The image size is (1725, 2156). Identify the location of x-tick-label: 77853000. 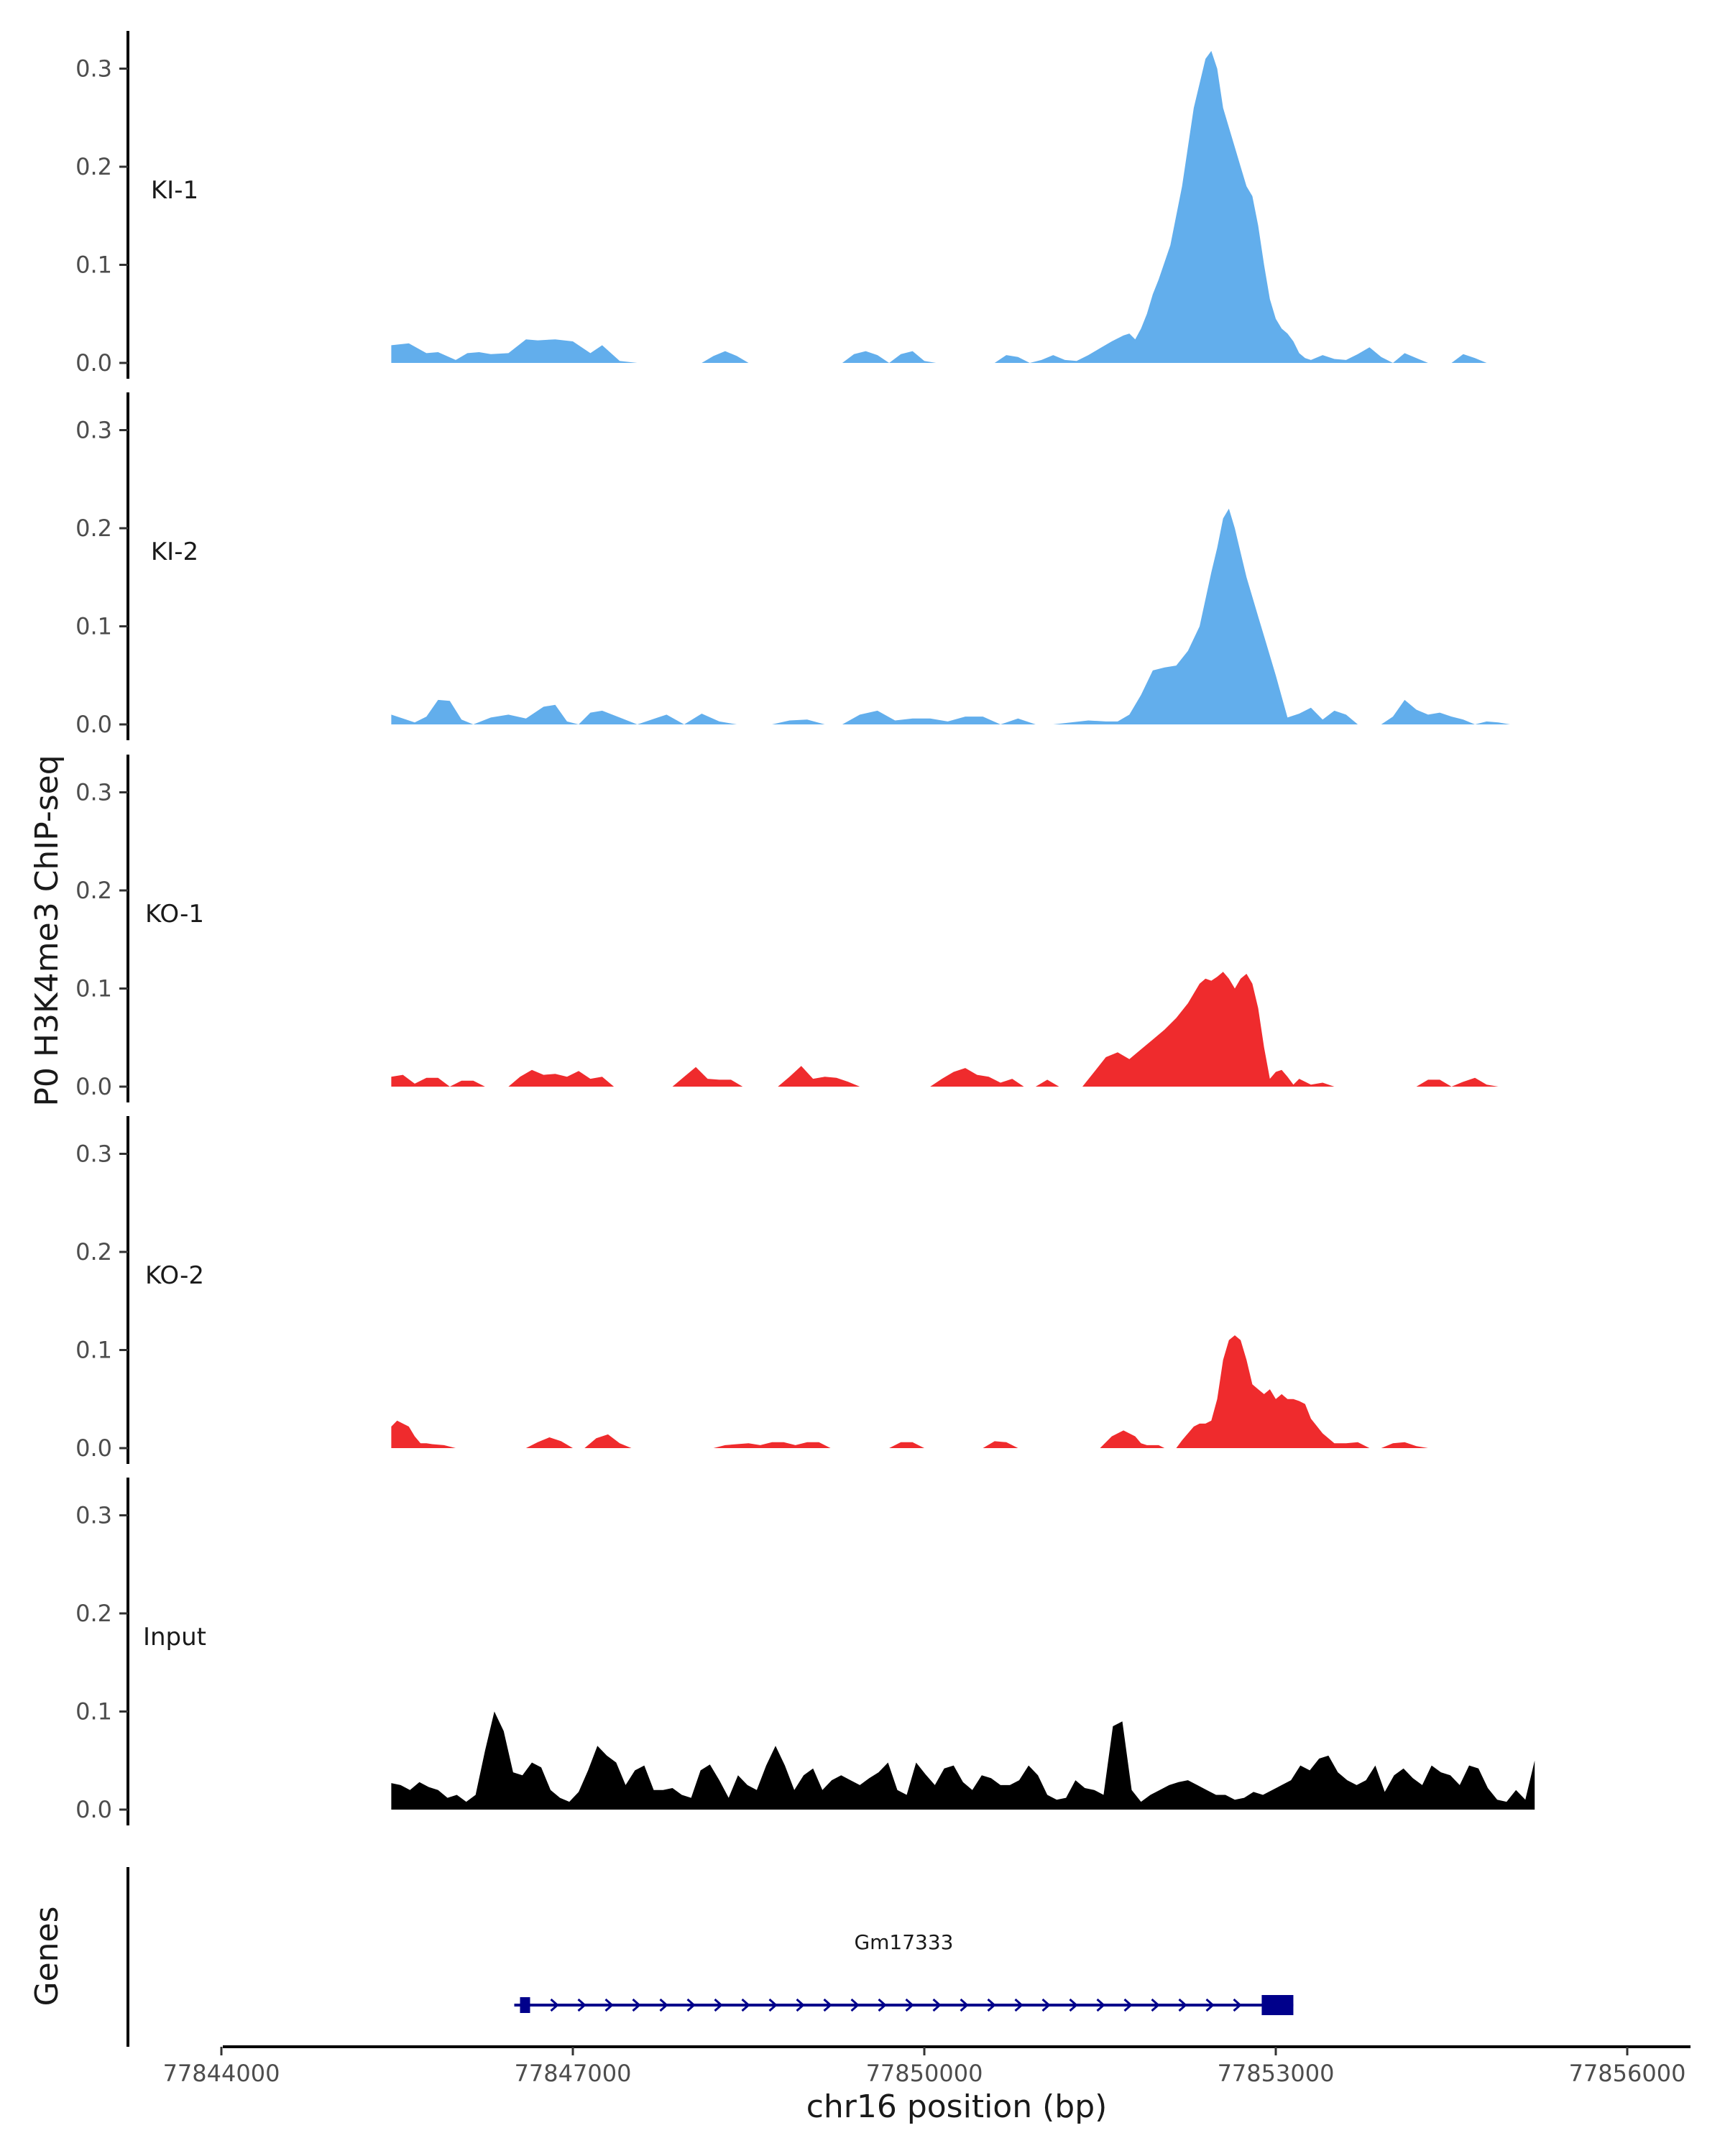
(1276, 2073).